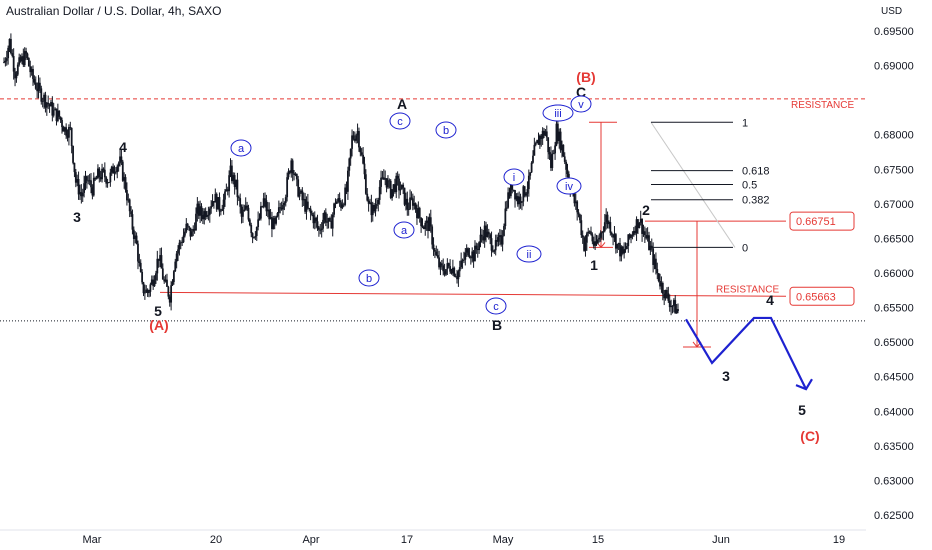 This screenshot has width=932, height=550. What do you see at coordinates (646, 210) in the screenshot?
I see `wave-label-intermediate: 2` at bounding box center [646, 210].